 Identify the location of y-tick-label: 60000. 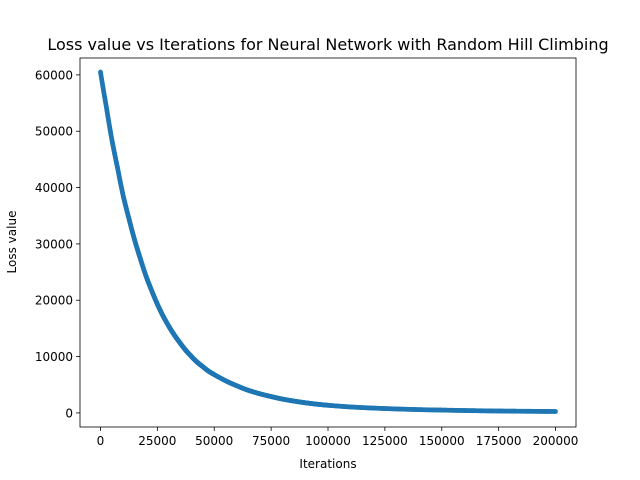
(54, 75).